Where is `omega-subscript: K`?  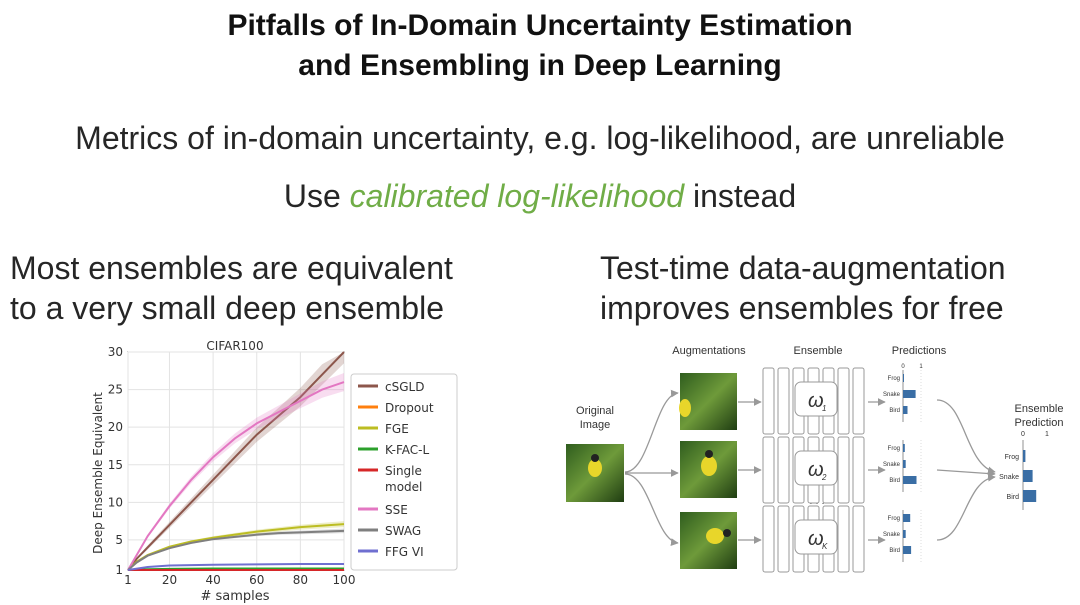 omega-subscript: K is located at coordinates (825, 546).